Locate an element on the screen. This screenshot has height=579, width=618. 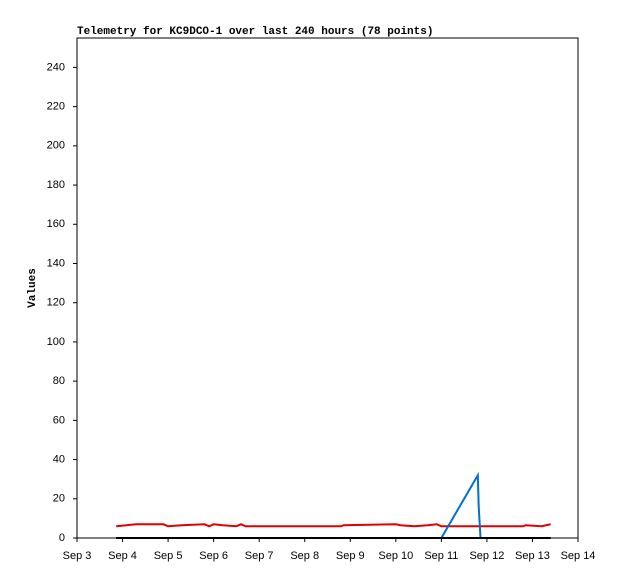
y-tick-label: 240 is located at coordinates (56, 67).